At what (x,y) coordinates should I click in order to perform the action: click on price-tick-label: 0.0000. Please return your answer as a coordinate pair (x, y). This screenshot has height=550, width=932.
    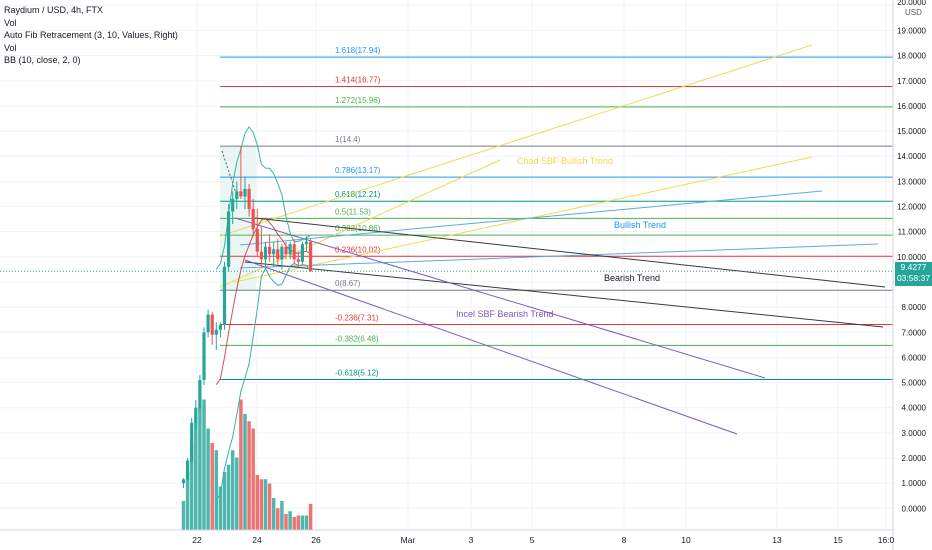
    Looking at the image, I should click on (914, 508).